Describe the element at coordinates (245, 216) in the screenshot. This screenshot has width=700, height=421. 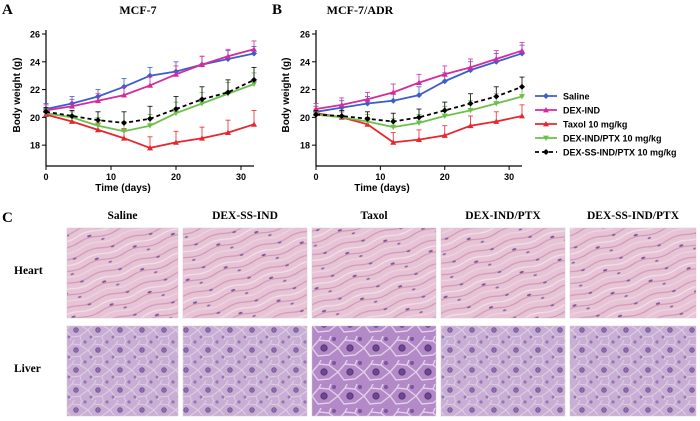
I see `column-header: DEX-SS-IND` at that location.